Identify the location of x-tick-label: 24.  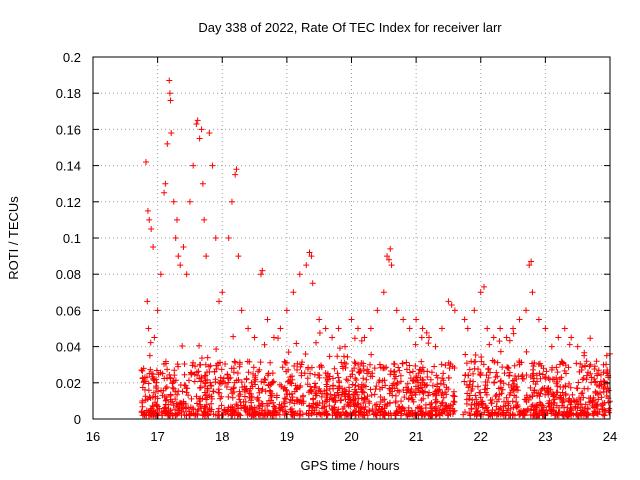
(610, 436).